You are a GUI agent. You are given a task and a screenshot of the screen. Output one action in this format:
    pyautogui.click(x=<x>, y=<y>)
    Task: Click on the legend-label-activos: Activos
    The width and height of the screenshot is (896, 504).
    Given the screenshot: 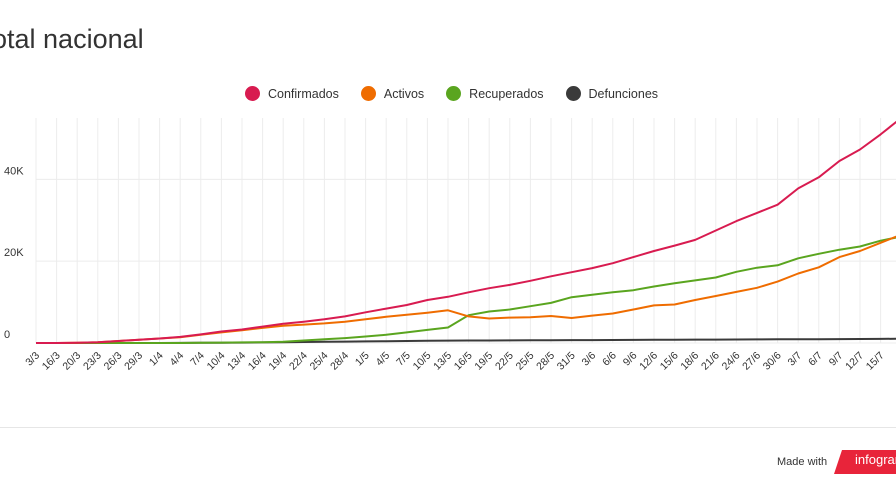 What is the action you would take?
    pyautogui.click(x=404, y=93)
    